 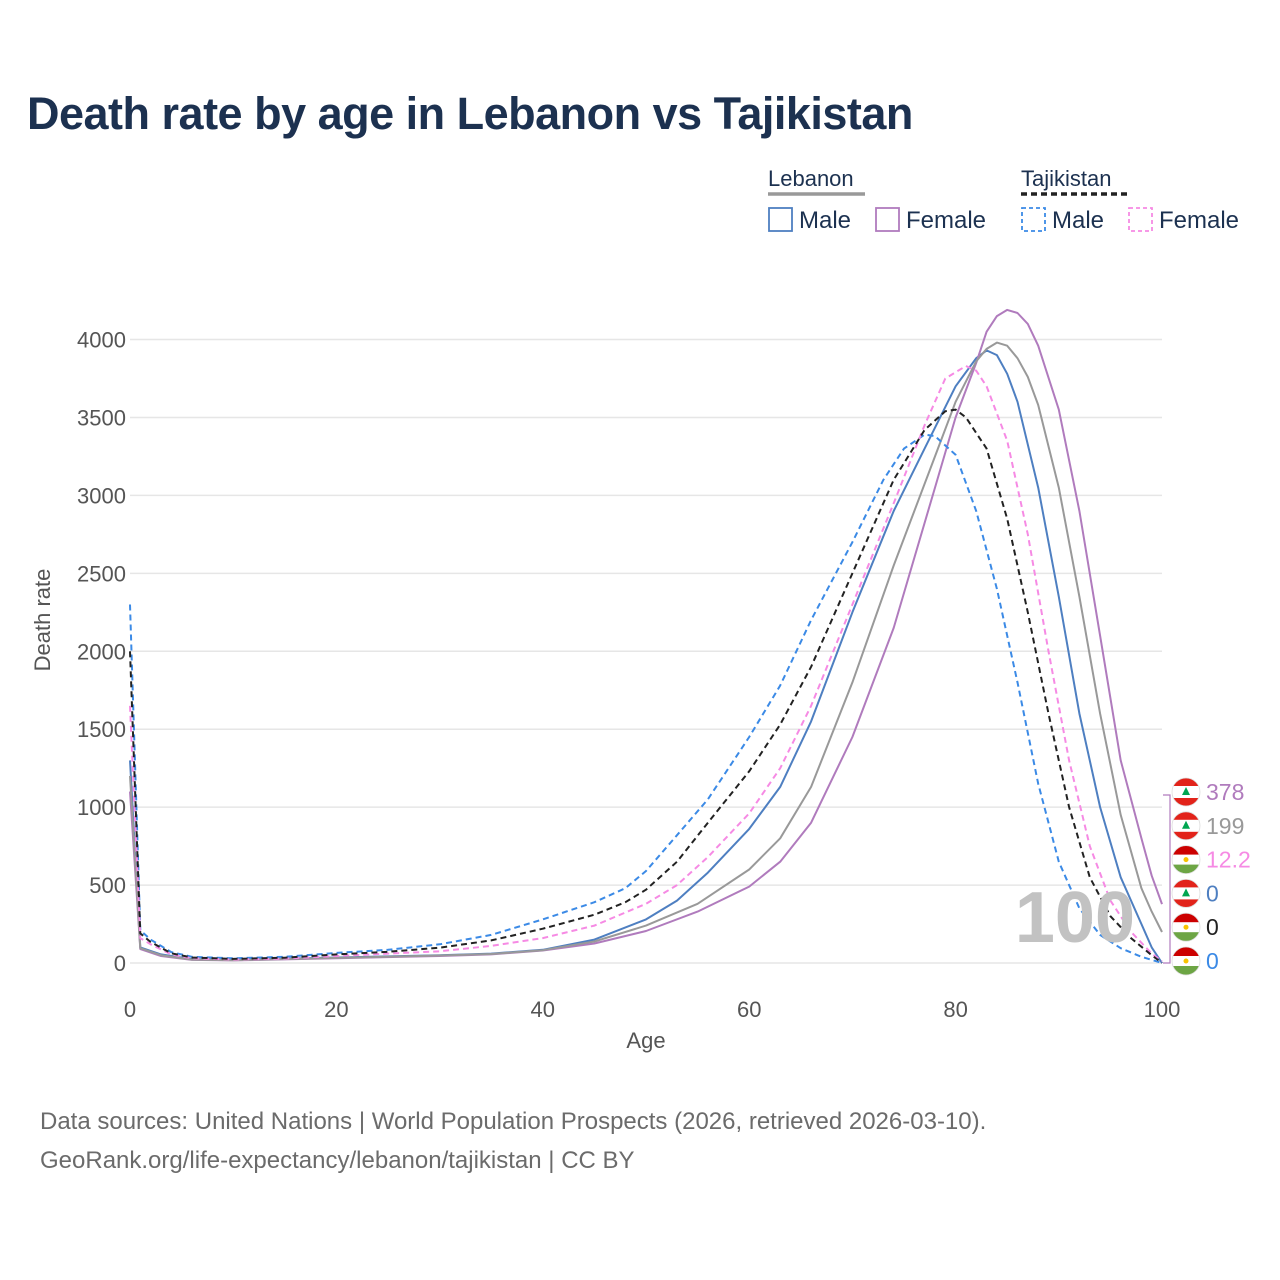 What do you see at coordinates (1162, 1009) in the screenshot?
I see `x-tick-label: 100` at bounding box center [1162, 1009].